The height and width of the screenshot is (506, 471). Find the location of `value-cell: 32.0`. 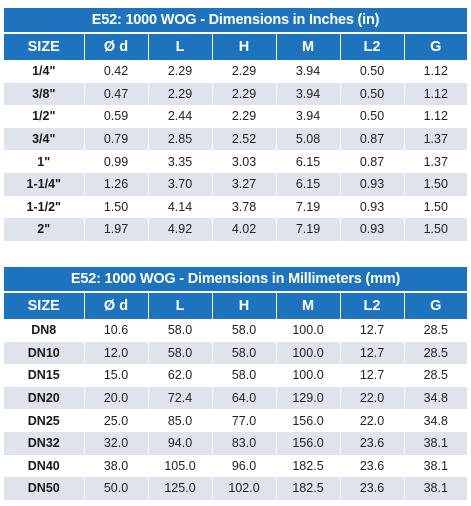

value-cell: 32.0 is located at coordinates (116, 443).